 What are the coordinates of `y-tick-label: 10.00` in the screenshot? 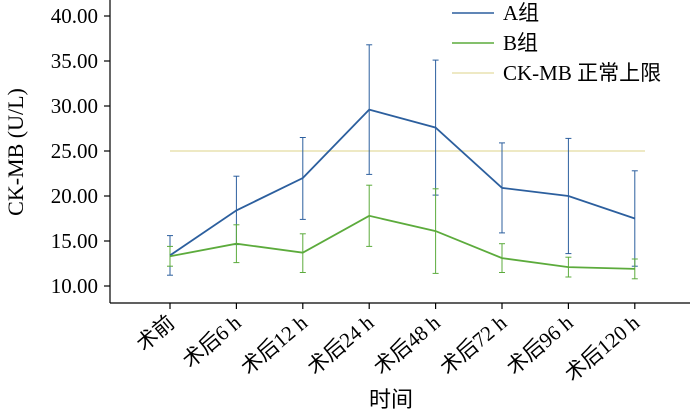 It's located at (74, 286).